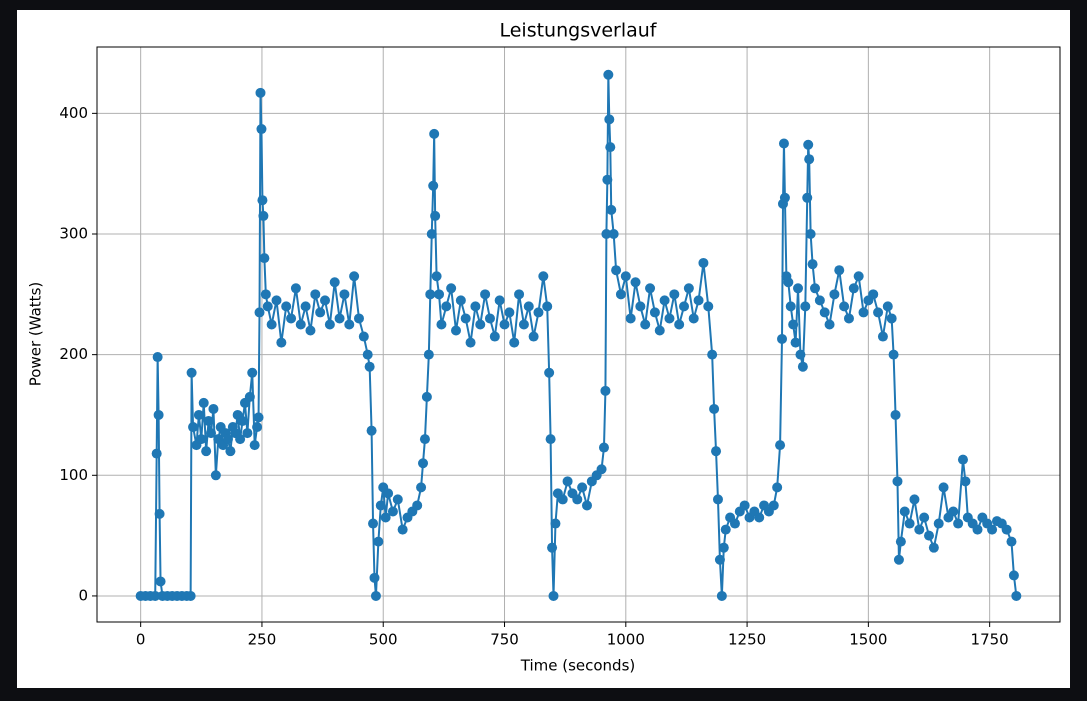  What do you see at coordinates (868, 640) in the screenshot?
I see `x-tick-label: 1500` at bounding box center [868, 640].